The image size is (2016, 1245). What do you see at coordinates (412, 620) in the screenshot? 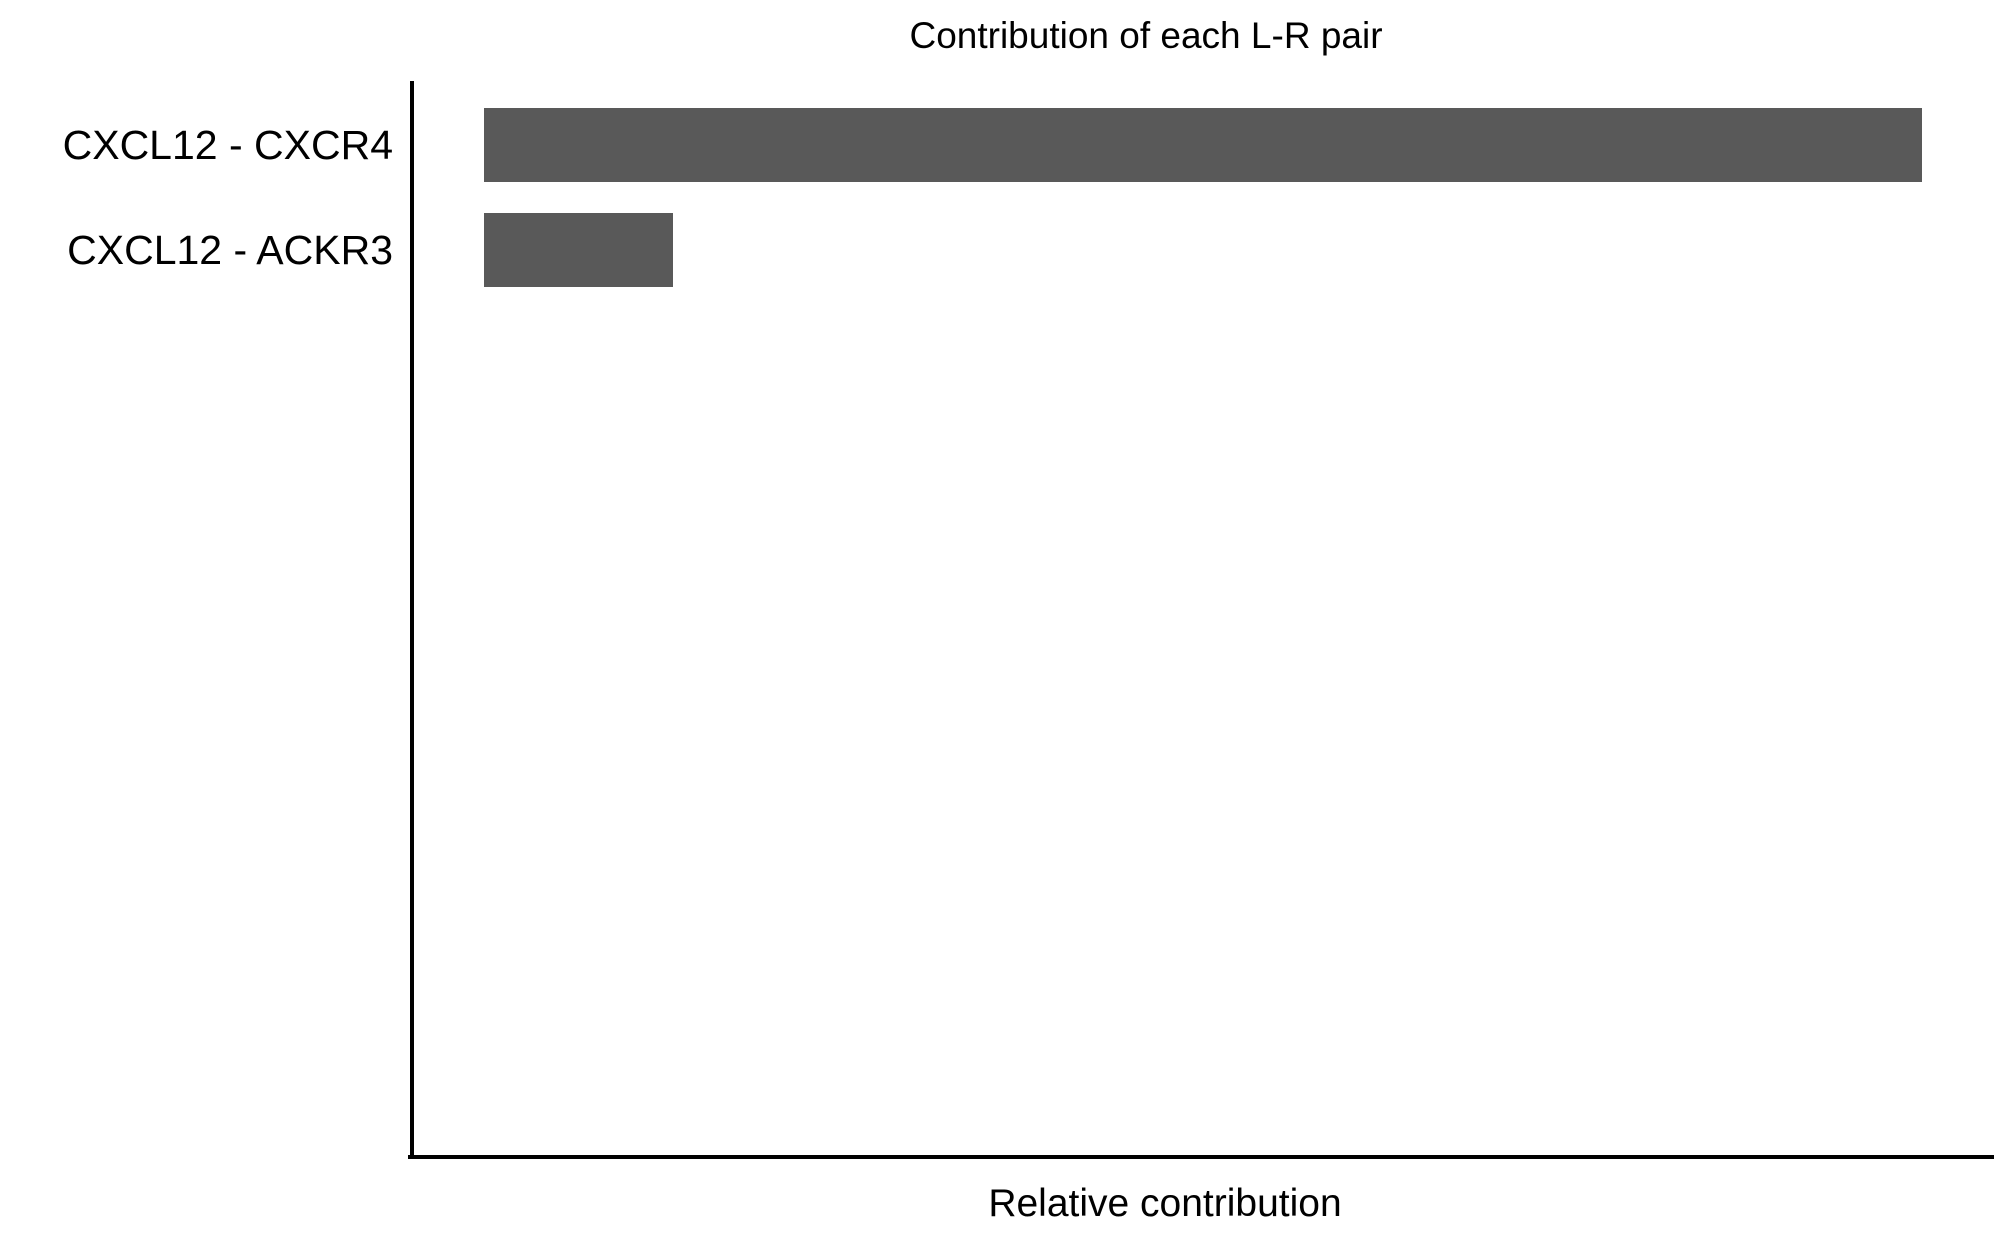
I see `y-axis-line` at bounding box center [412, 620].